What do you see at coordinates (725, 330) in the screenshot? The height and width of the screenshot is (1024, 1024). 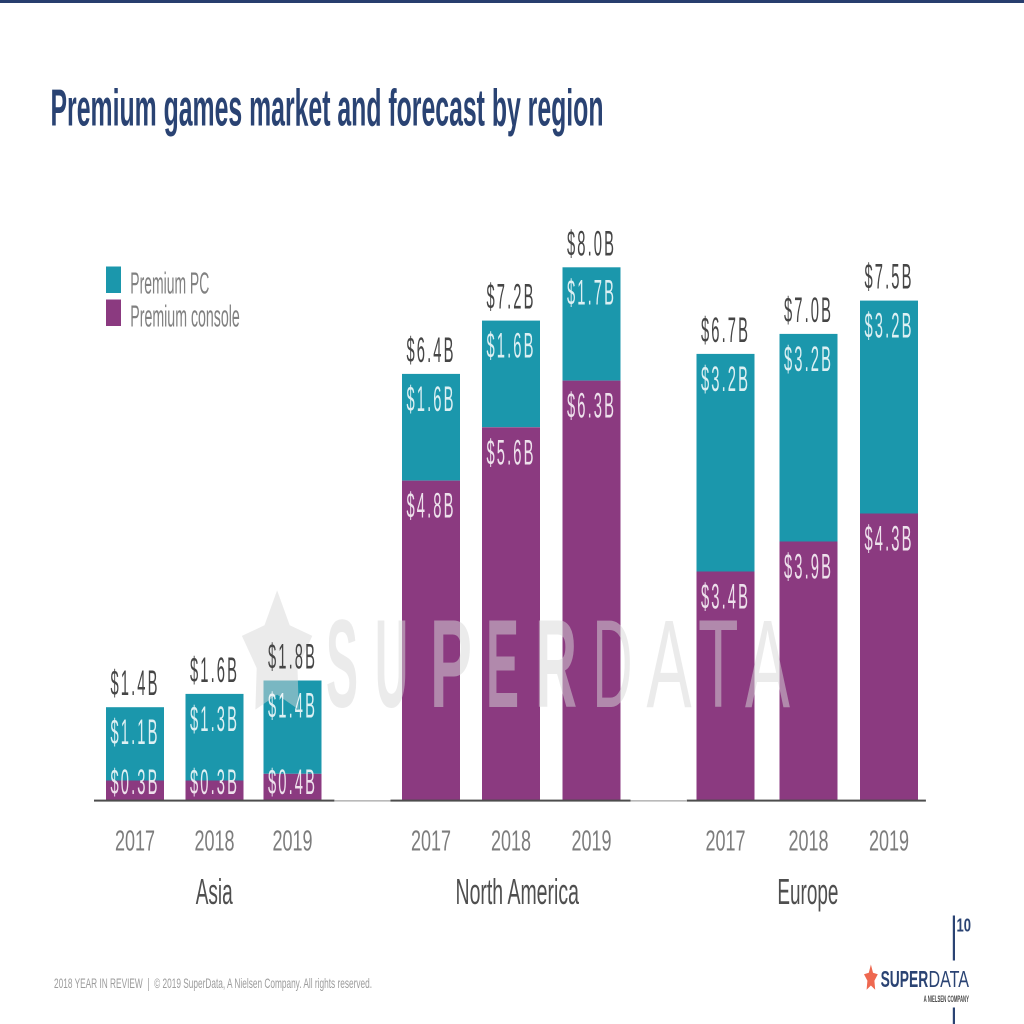 I see `svg-text: $6.7B` at bounding box center [725, 330].